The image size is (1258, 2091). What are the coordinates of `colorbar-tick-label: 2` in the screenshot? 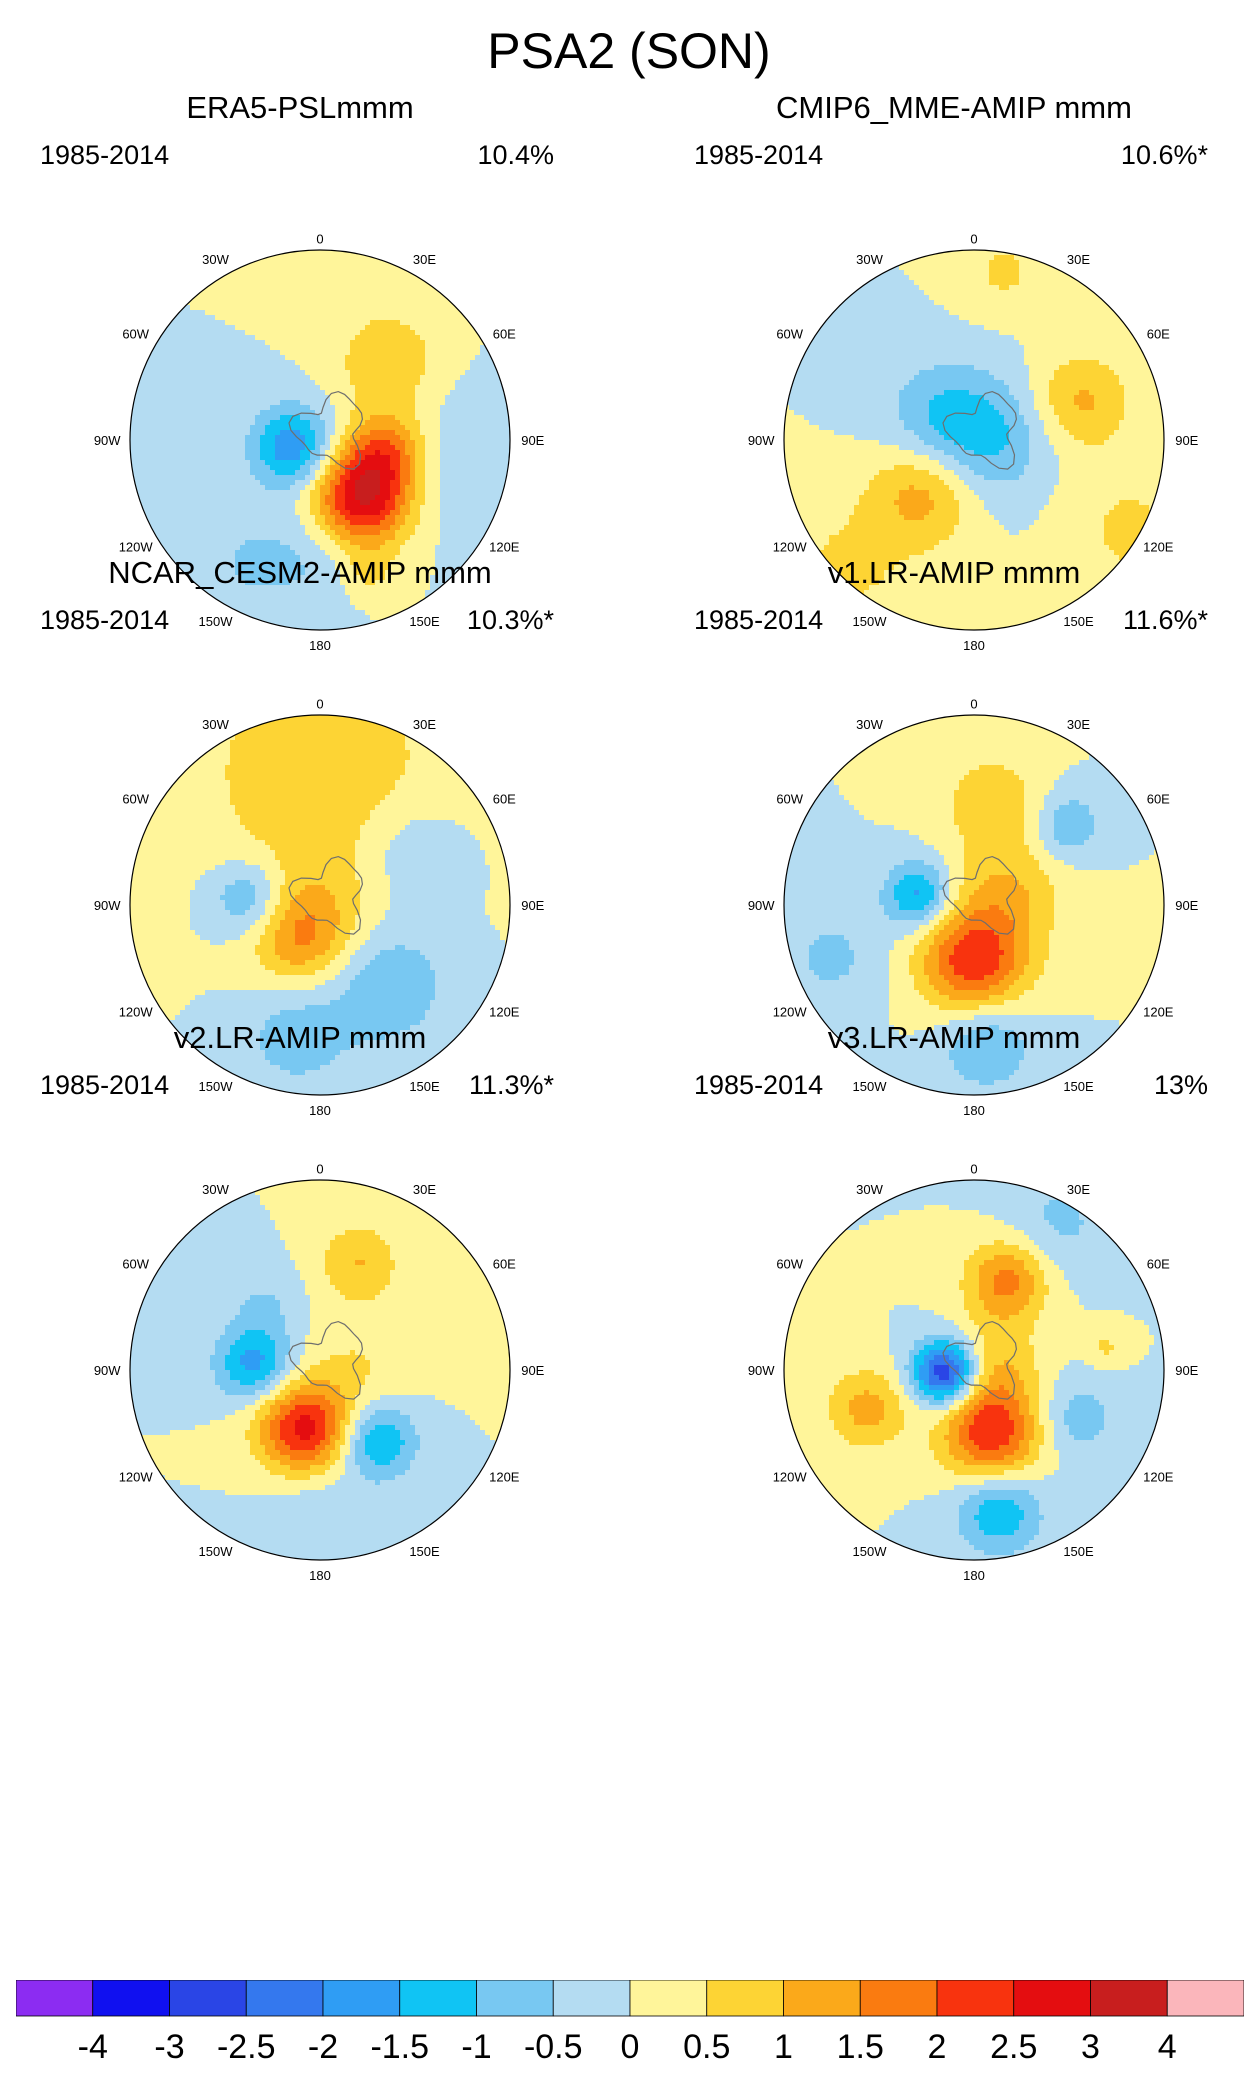 It's located at (937, 2047).